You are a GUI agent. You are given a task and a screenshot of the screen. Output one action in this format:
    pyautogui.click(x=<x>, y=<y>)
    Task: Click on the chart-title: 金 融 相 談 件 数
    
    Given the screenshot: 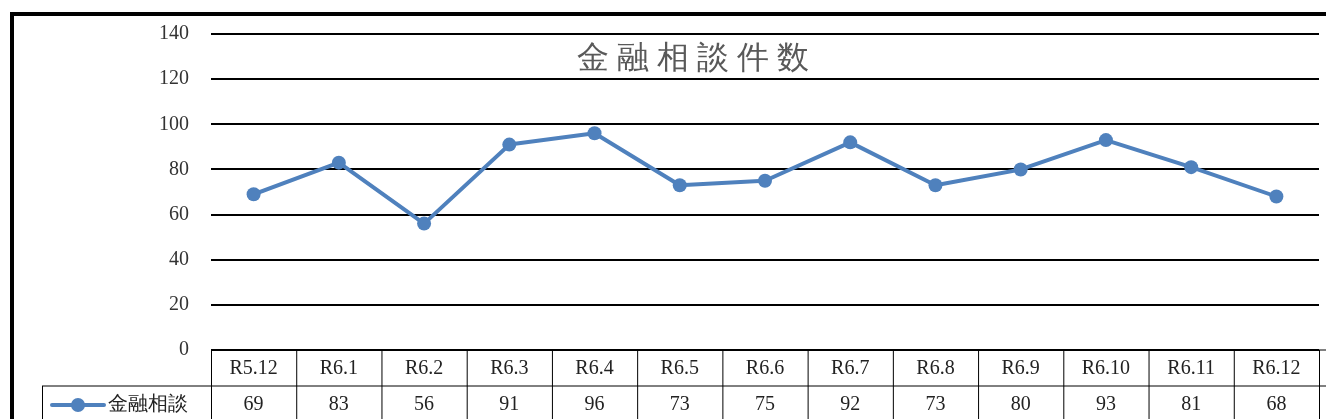 What is the action you would take?
    pyautogui.click(x=693, y=57)
    